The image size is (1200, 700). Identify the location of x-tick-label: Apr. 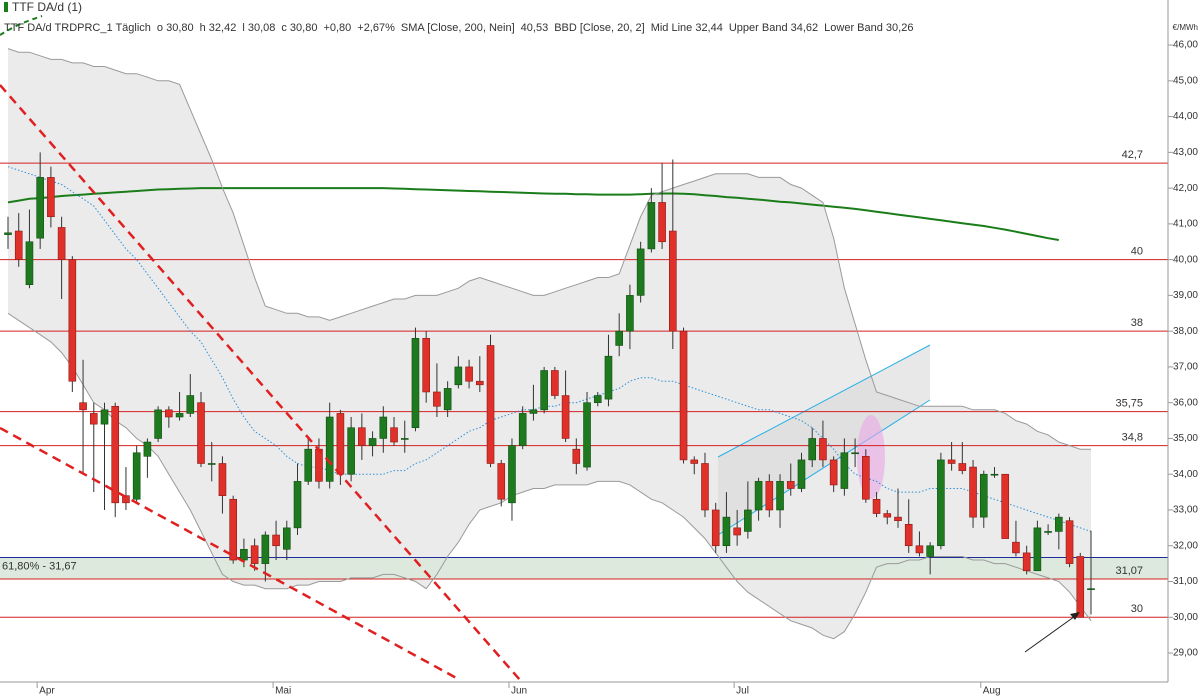
(47, 691).